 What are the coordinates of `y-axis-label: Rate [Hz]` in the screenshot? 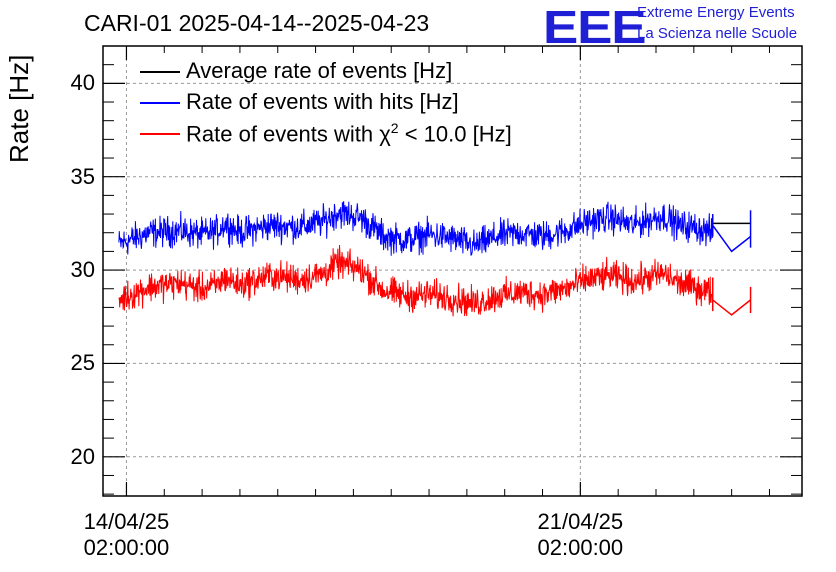 It's located at (19, 108).